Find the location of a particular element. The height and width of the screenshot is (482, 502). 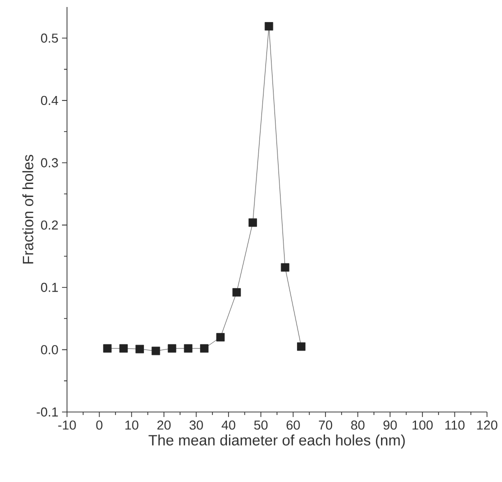

x-tick-label: 90 is located at coordinates (390, 425).